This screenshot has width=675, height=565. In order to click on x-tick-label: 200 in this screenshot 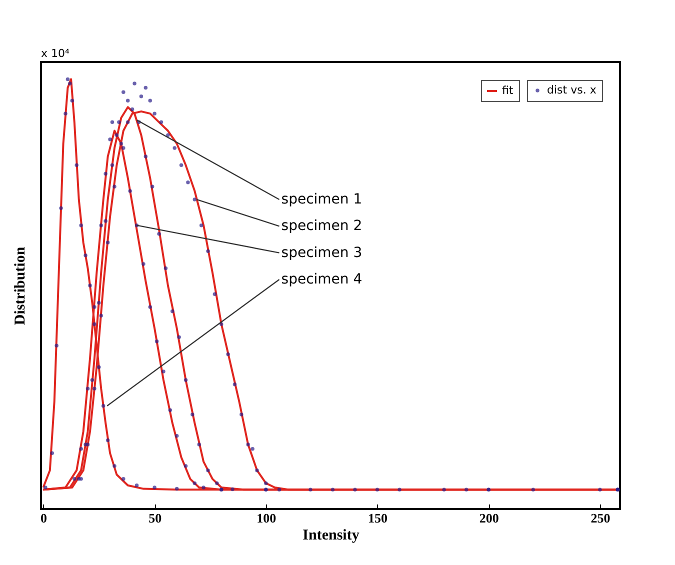, I will do `click(489, 518)`.